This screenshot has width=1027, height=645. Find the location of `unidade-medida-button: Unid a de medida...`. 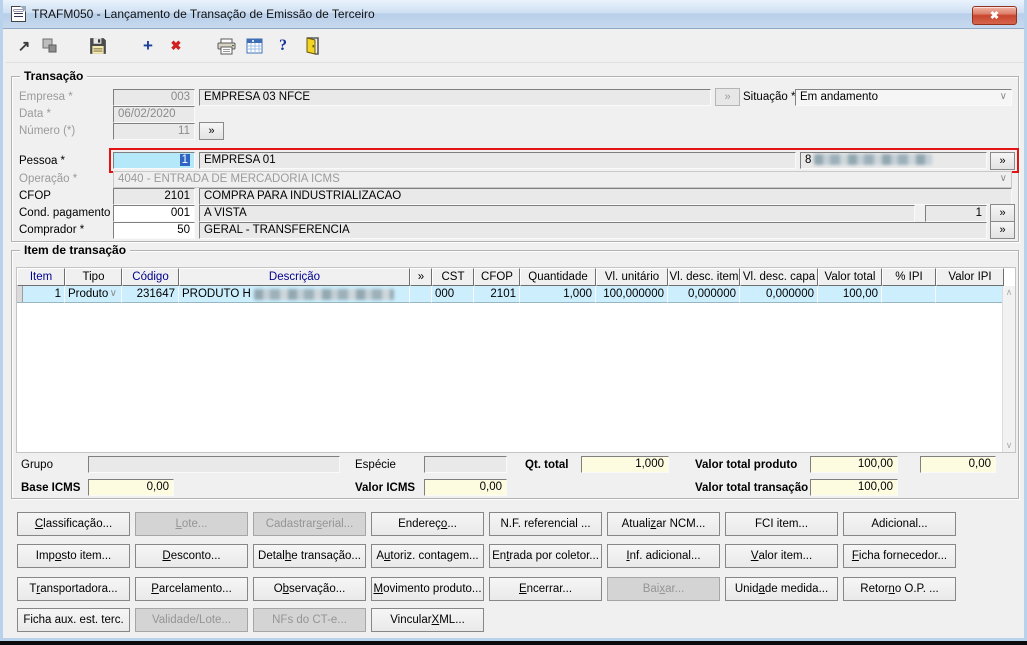

unidade-medida-button: Unid a de medida... is located at coordinates (781, 589).